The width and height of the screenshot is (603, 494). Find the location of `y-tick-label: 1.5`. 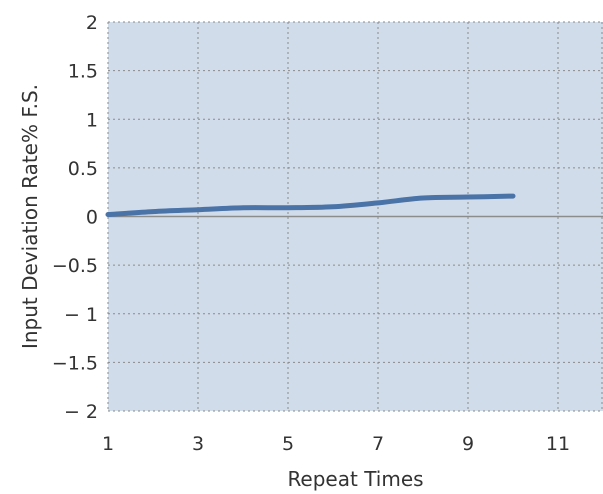

y-tick-label: 1.5 is located at coordinates (83, 72).